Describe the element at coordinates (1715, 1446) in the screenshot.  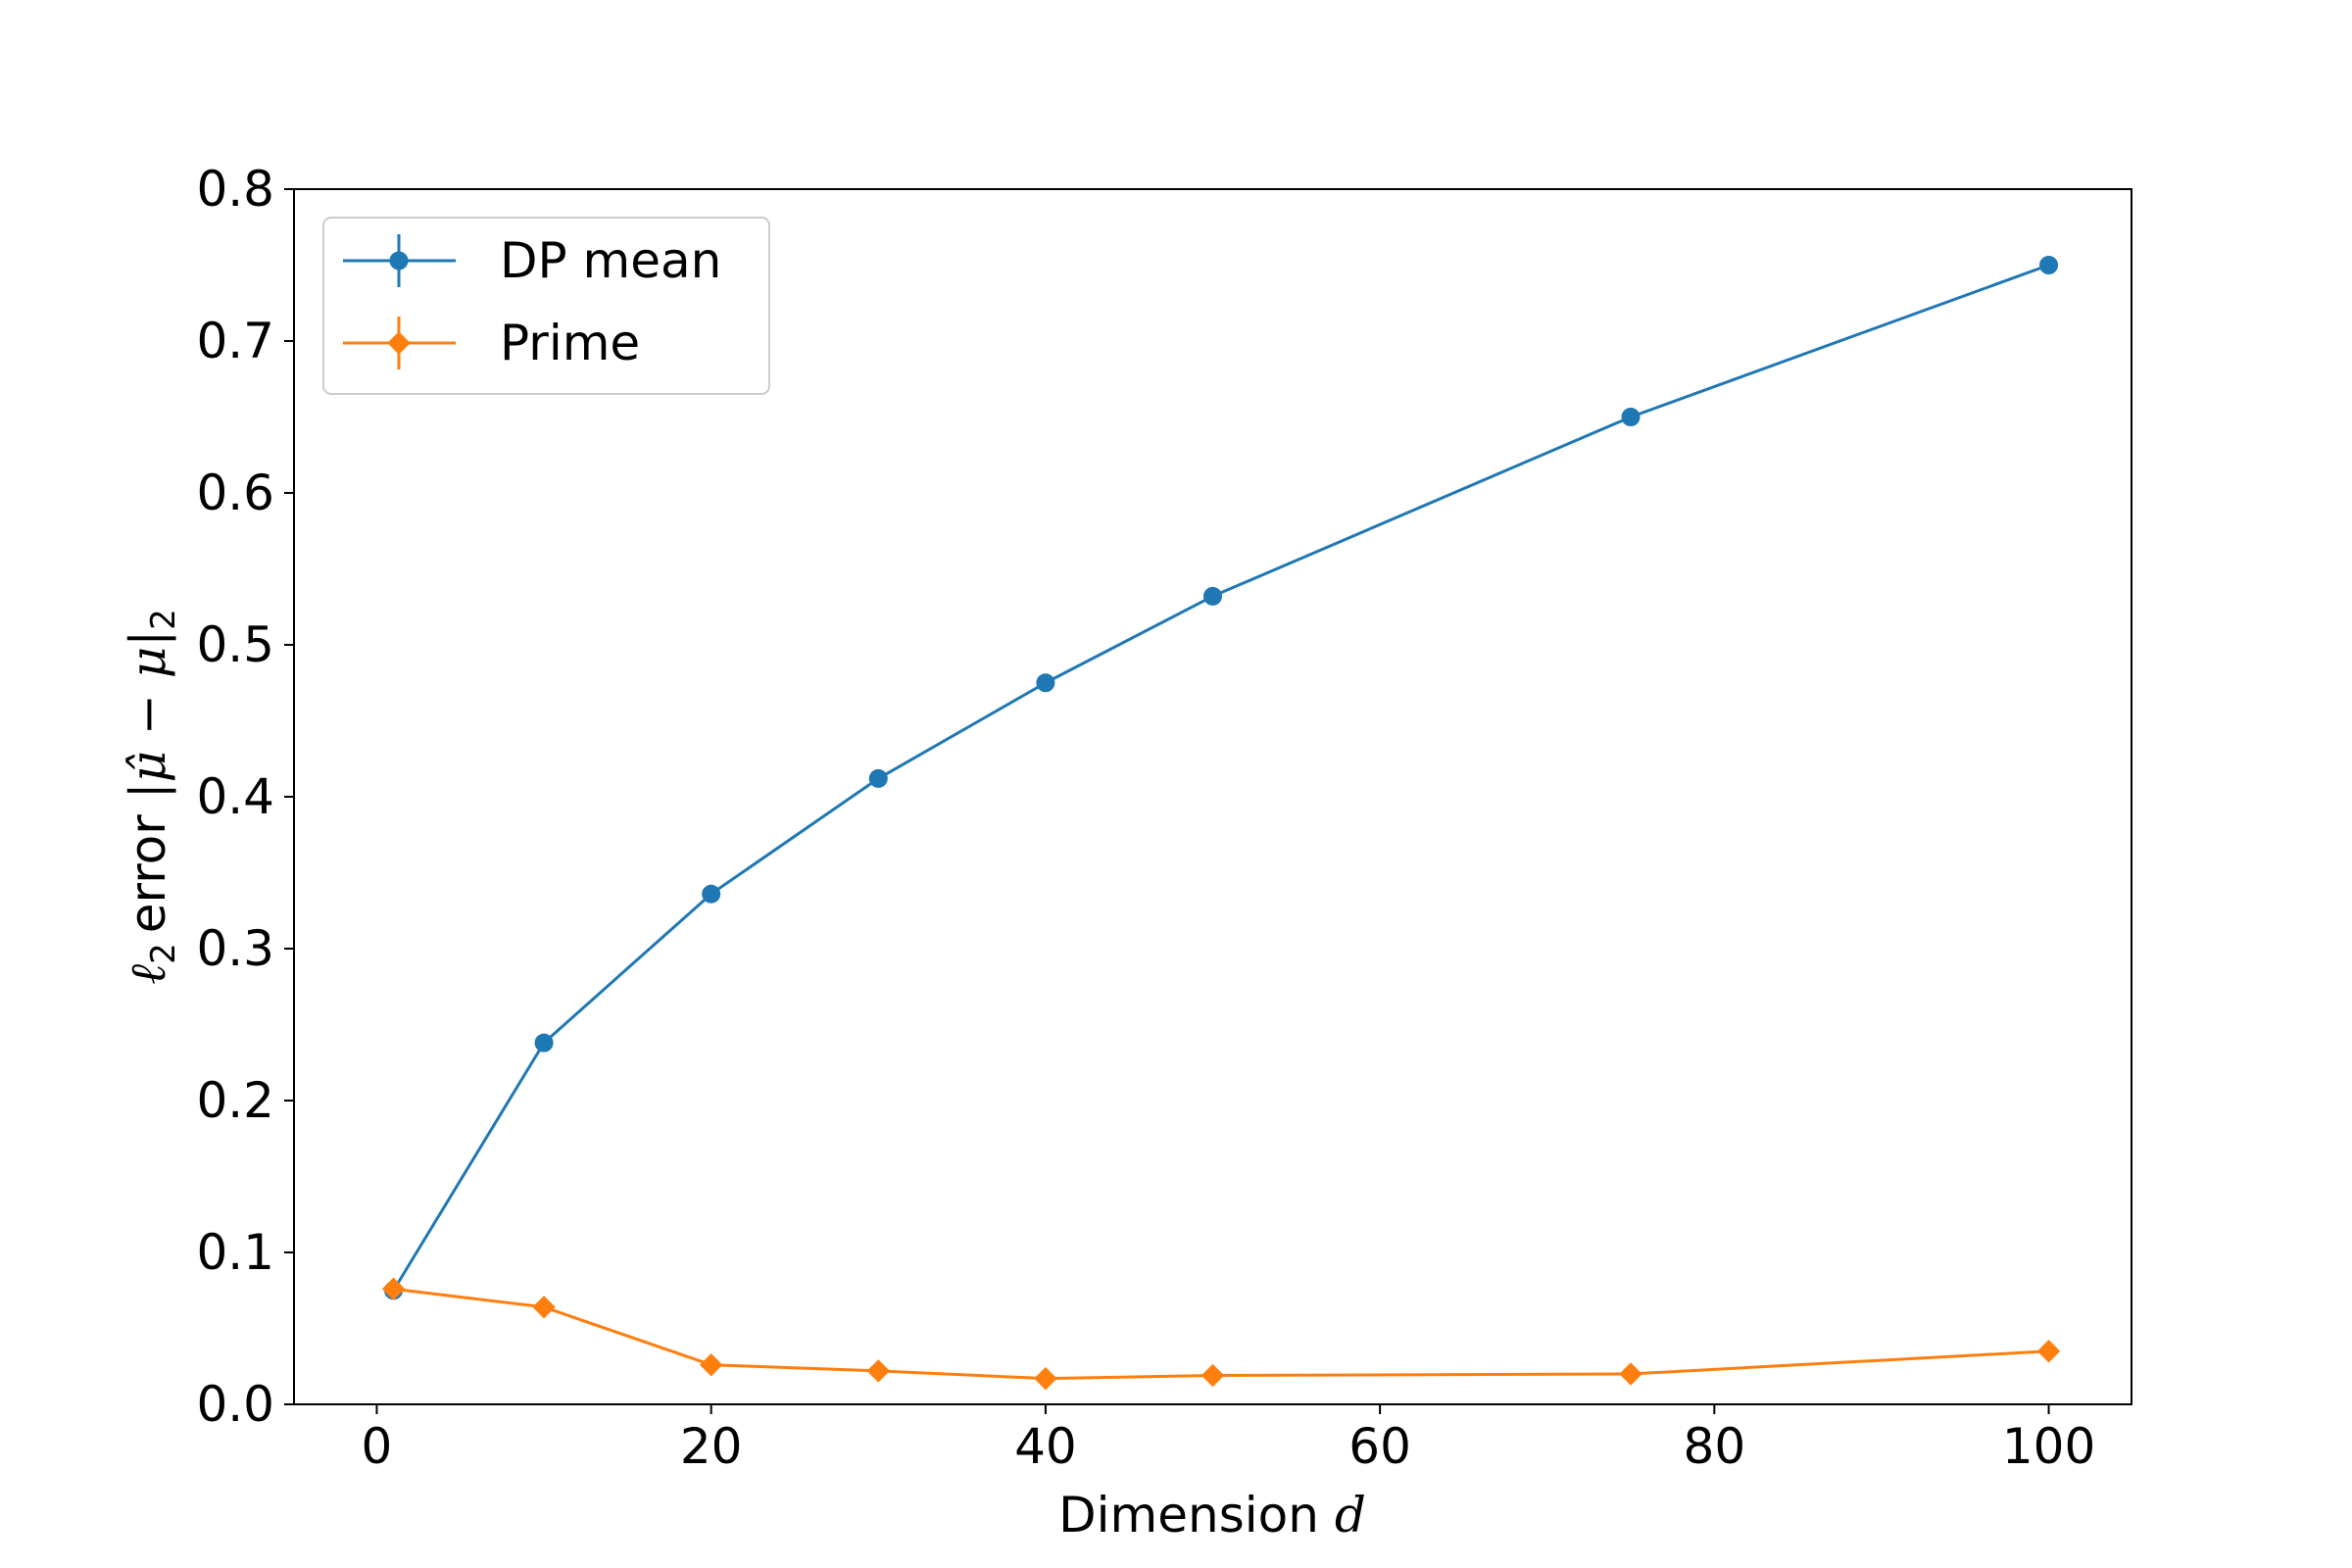
I see `x-tick-label: 80` at that location.